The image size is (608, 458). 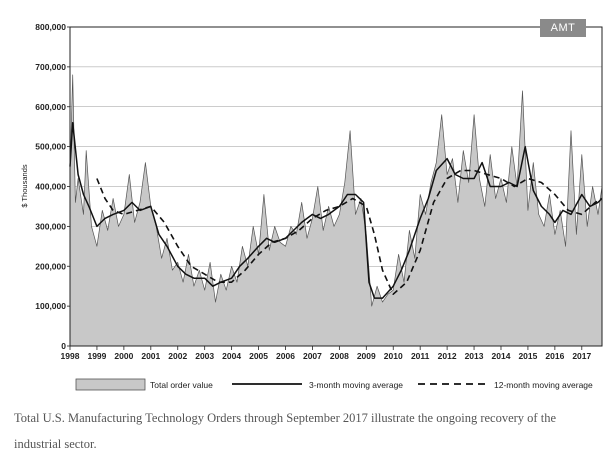 I want to click on x-tick-label: 2007, so click(x=312, y=356).